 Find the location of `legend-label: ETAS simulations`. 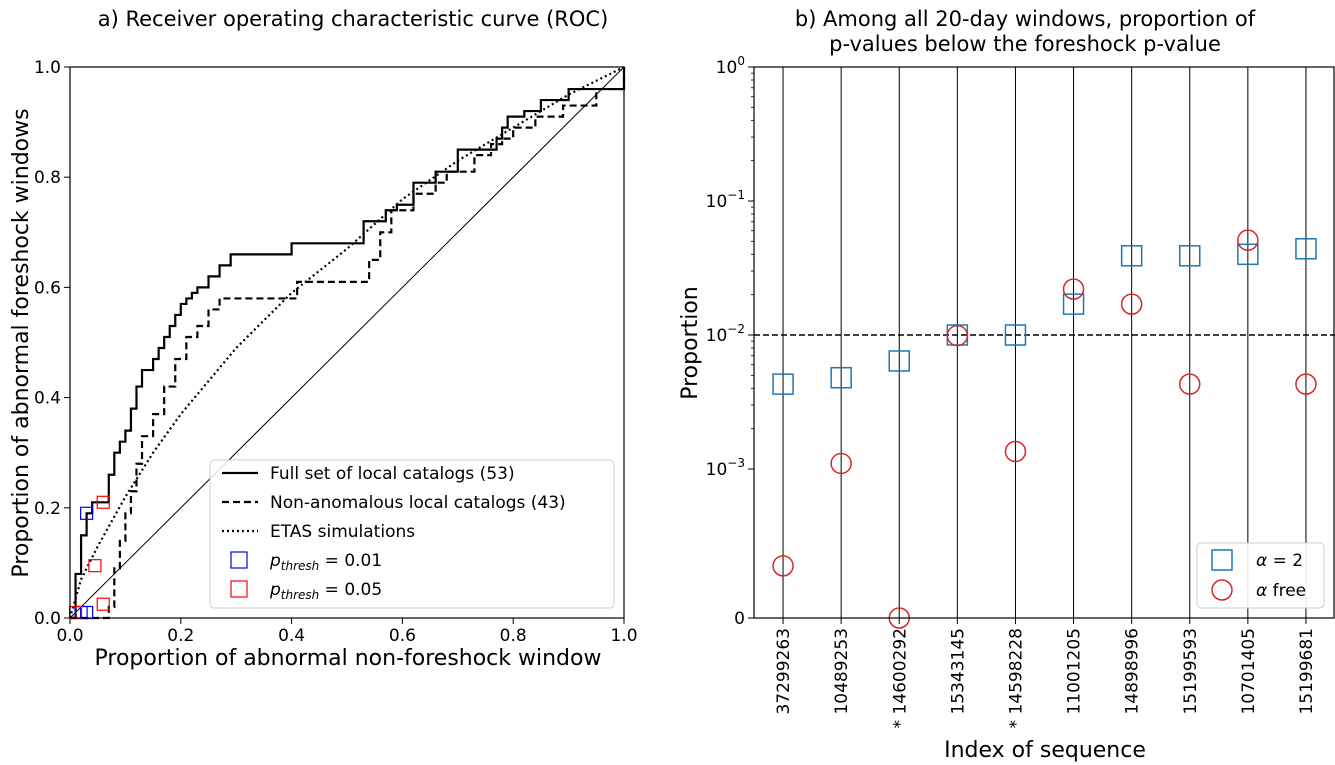

legend-label: ETAS simulations is located at coordinates (342, 532).